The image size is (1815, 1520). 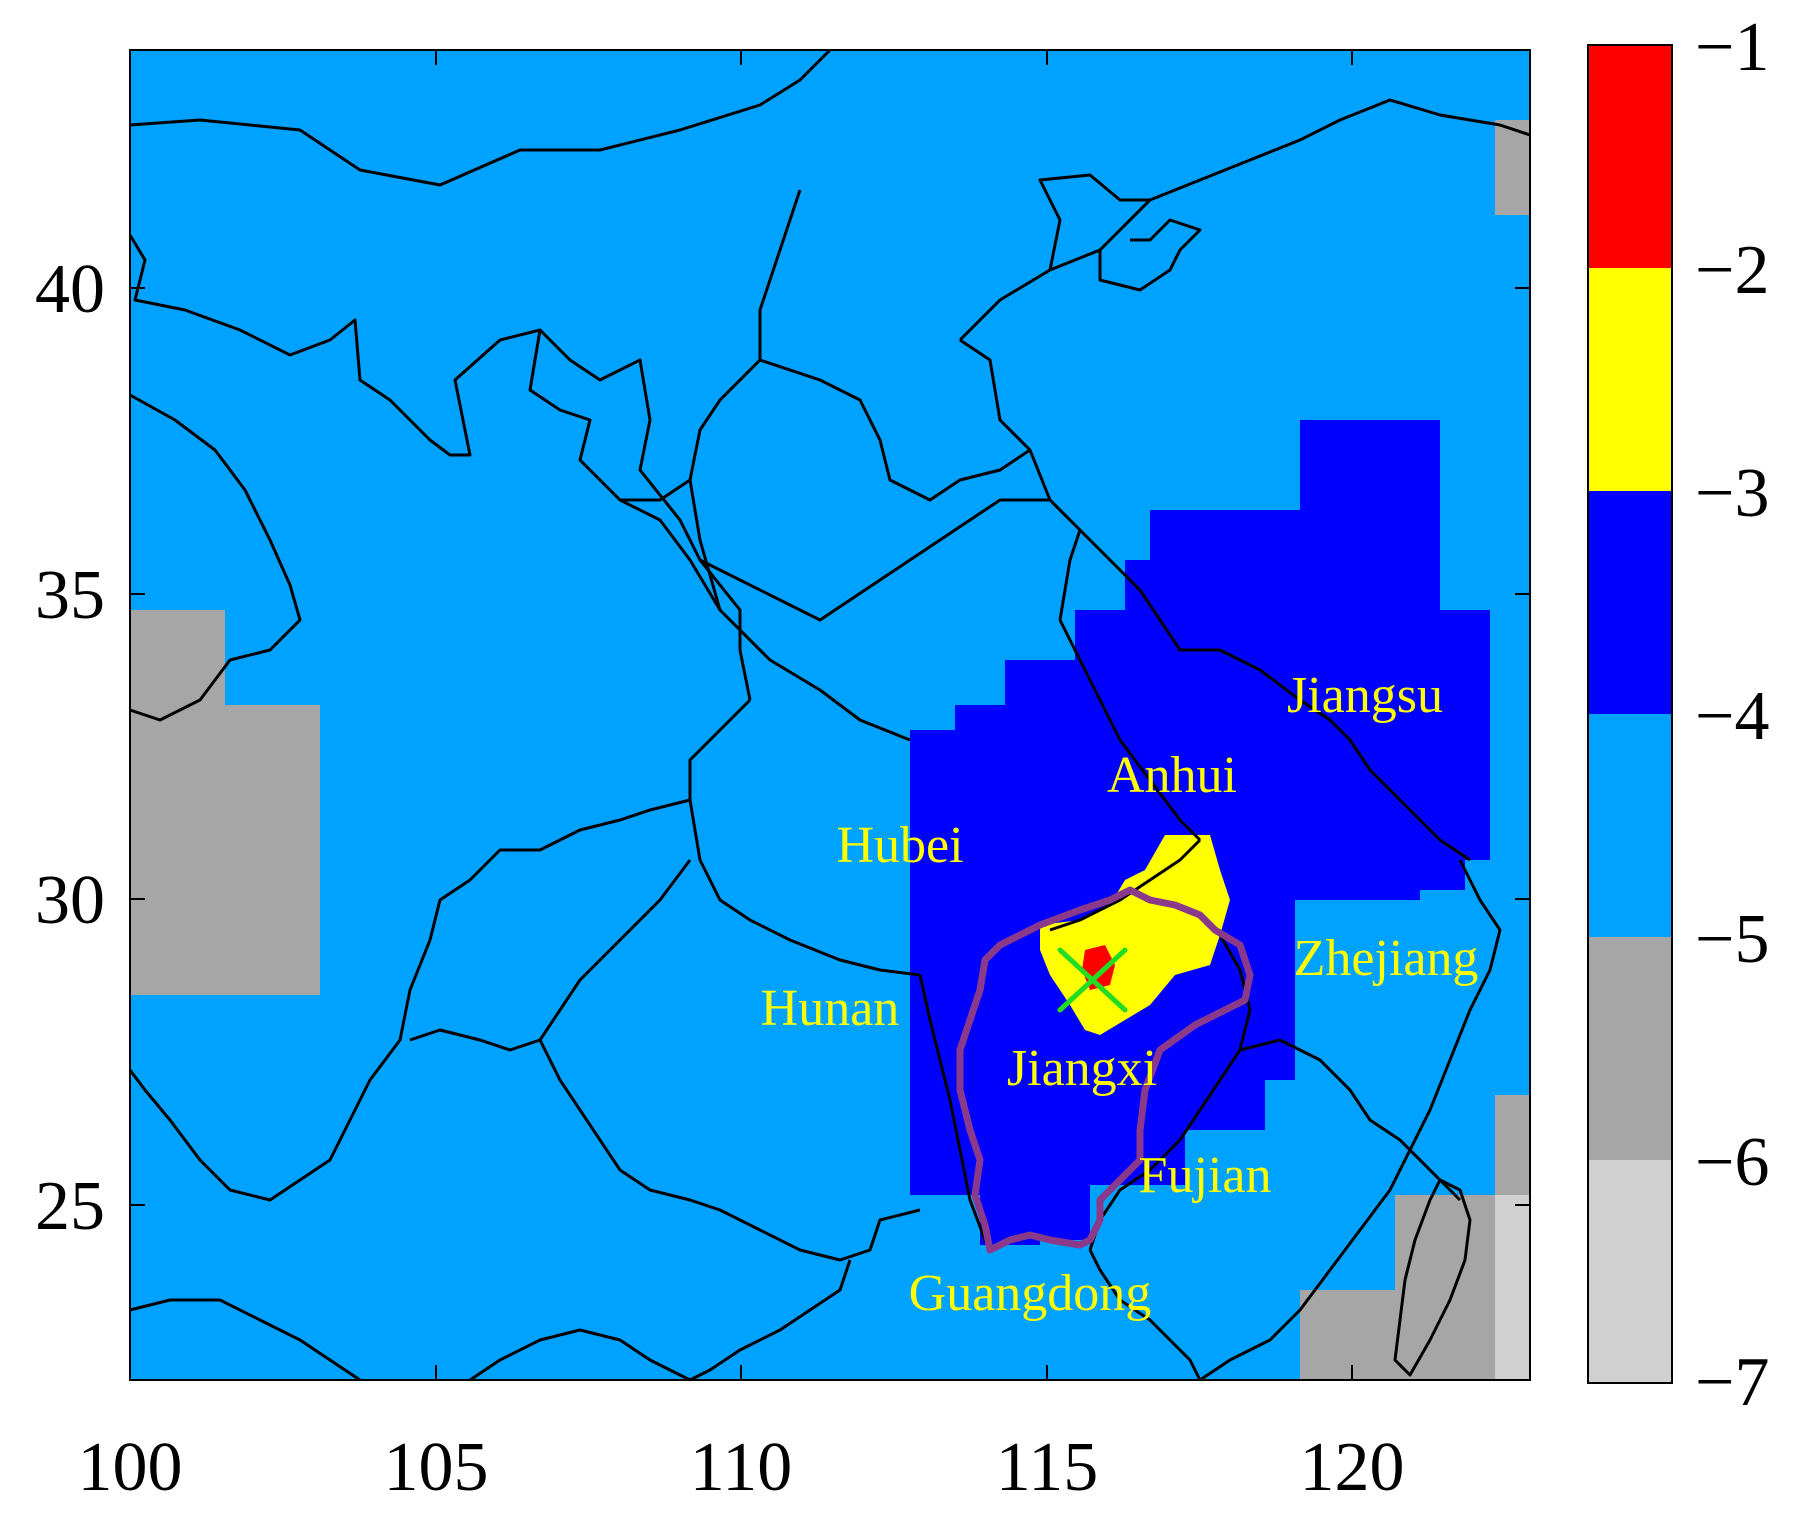 I want to click on colorbar-tick-label: −6, so click(x=1732, y=1162).